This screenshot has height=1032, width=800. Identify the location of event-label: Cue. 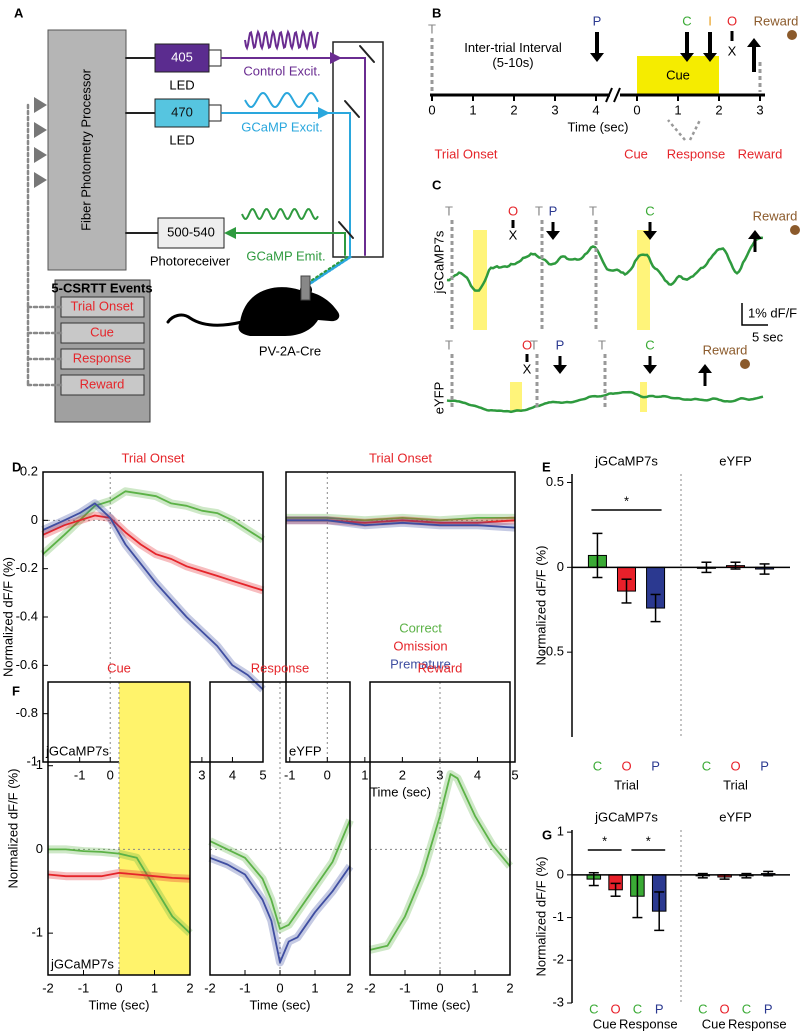
(636, 153).